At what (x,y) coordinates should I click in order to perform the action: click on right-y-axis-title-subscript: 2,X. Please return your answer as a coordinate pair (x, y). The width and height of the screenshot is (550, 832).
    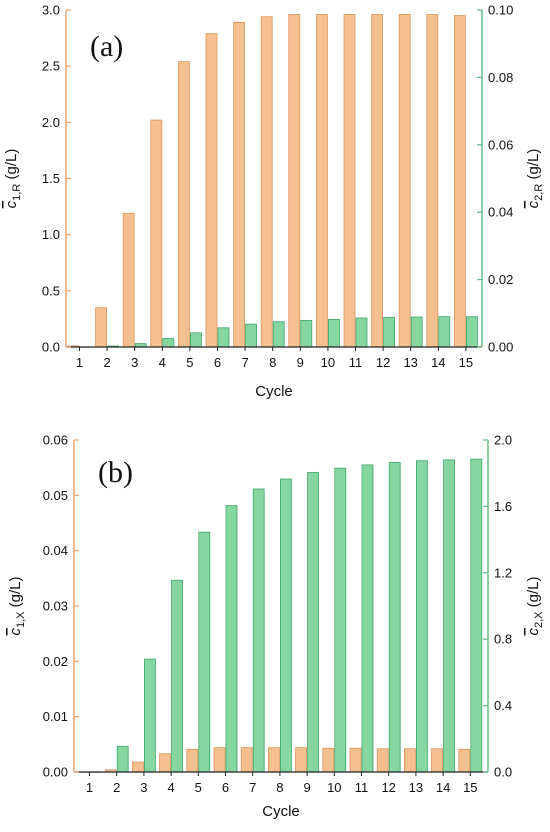
    Looking at the image, I should click on (539, 619).